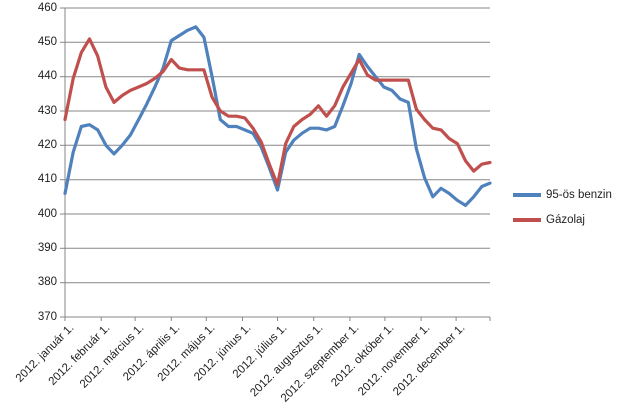  I want to click on legend-label-benzin: 95-ös benzin, so click(579, 195).